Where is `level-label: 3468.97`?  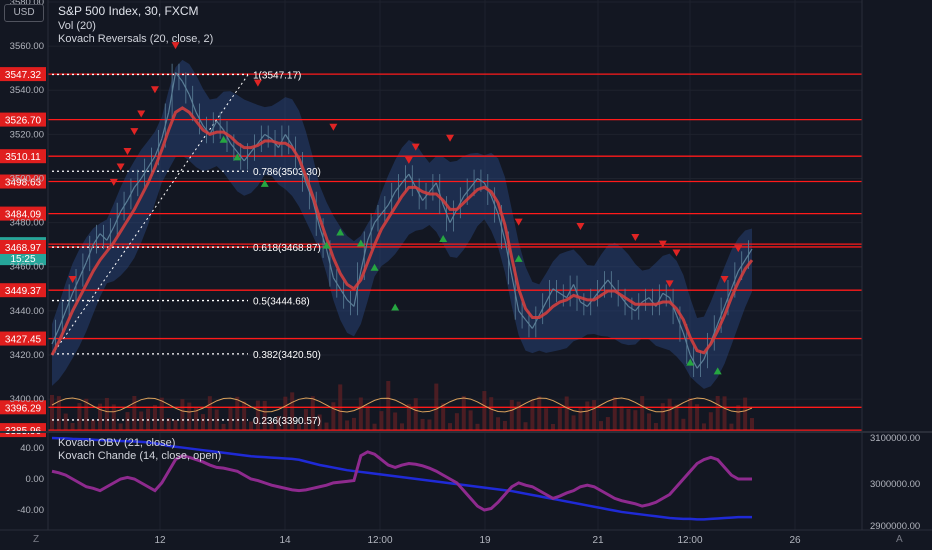 level-label: 3468.97 is located at coordinates (23, 248).